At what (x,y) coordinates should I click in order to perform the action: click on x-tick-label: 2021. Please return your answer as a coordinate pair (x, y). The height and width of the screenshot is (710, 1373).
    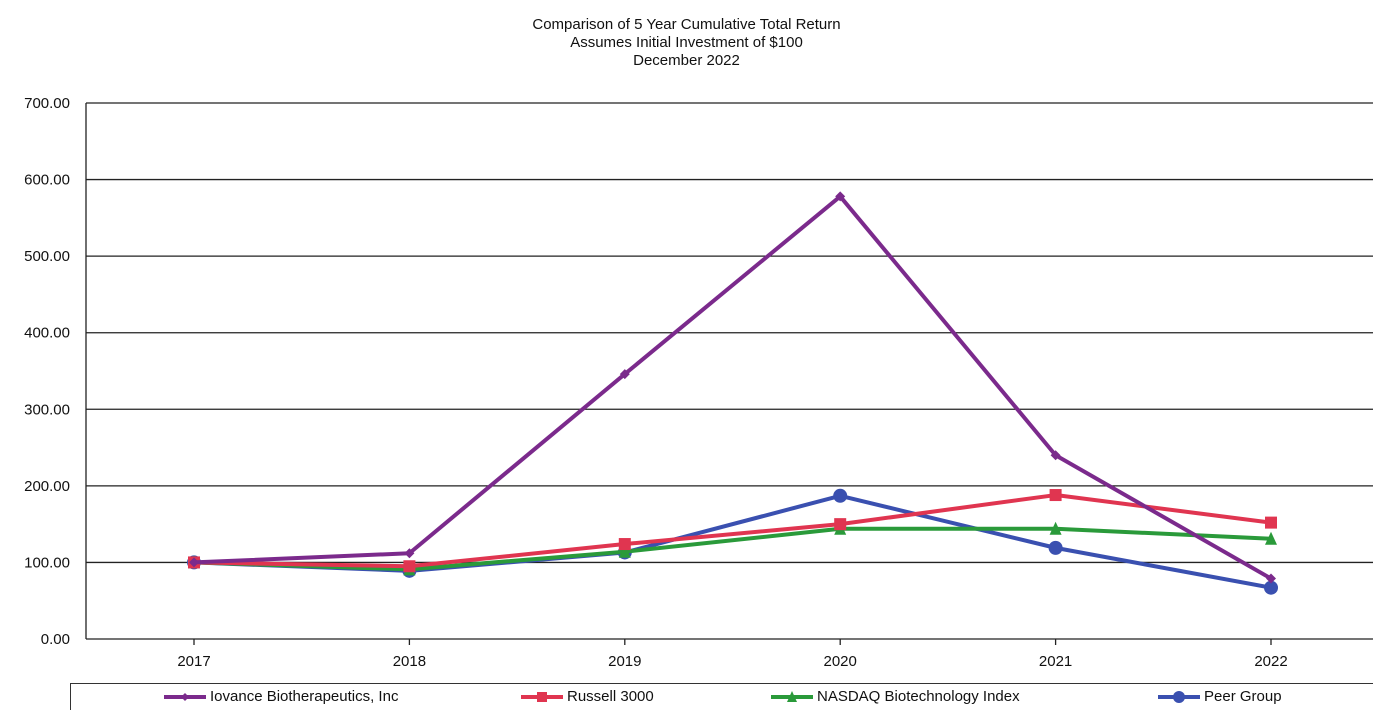
    Looking at the image, I should click on (1055, 661).